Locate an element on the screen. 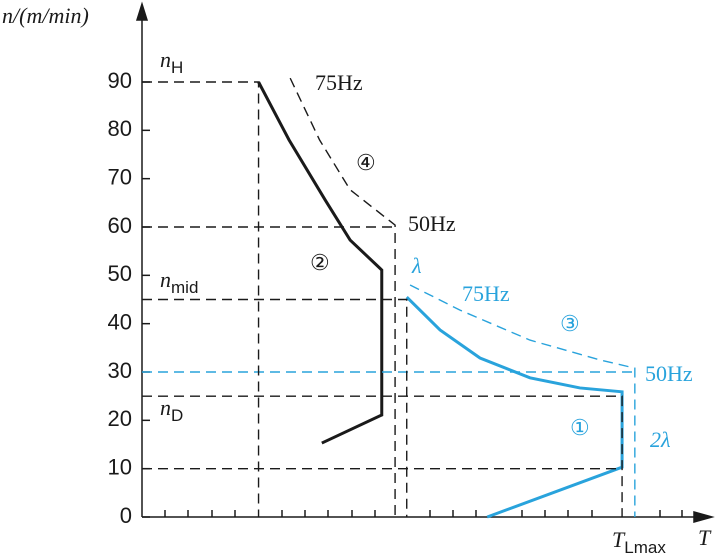  annotation-text: ① is located at coordinates (580, 427).